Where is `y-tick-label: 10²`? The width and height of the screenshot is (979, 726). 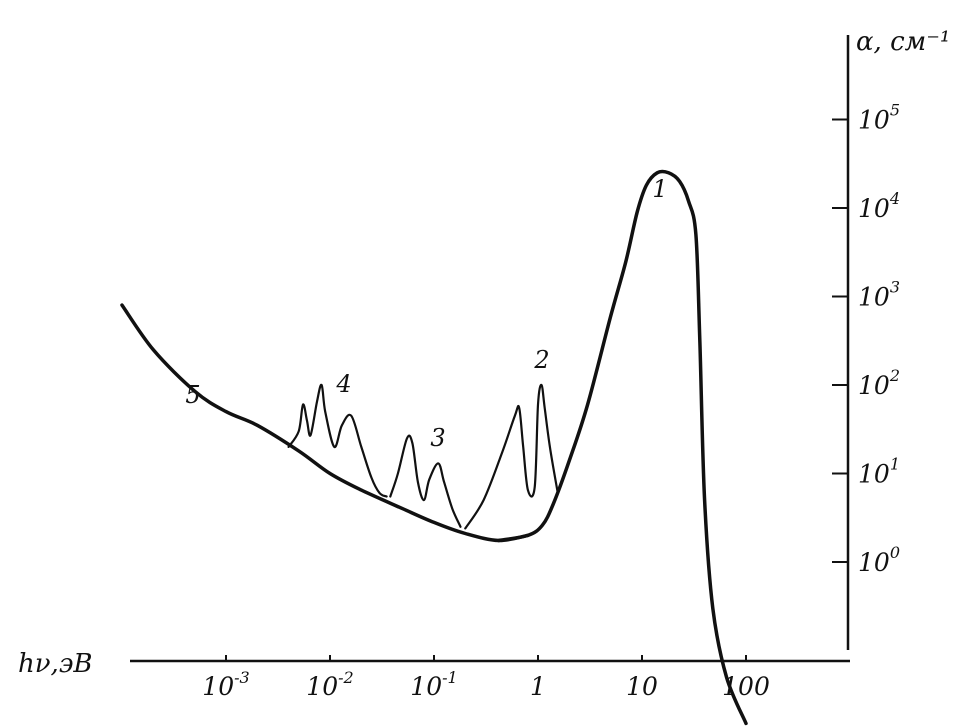 y-tick-label: 10² is located at coordinates (879, 383).